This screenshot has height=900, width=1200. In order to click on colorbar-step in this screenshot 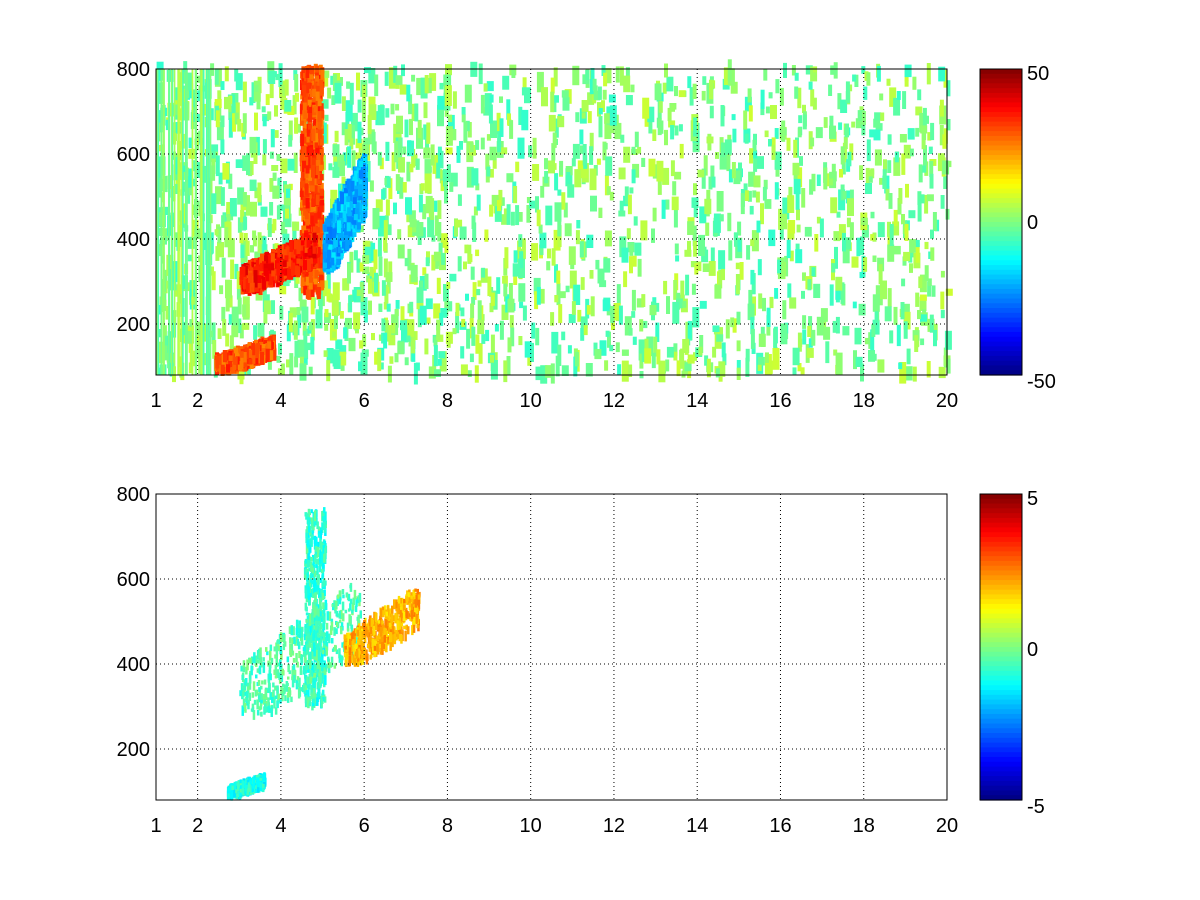, I will do `click(1001, 349)`.